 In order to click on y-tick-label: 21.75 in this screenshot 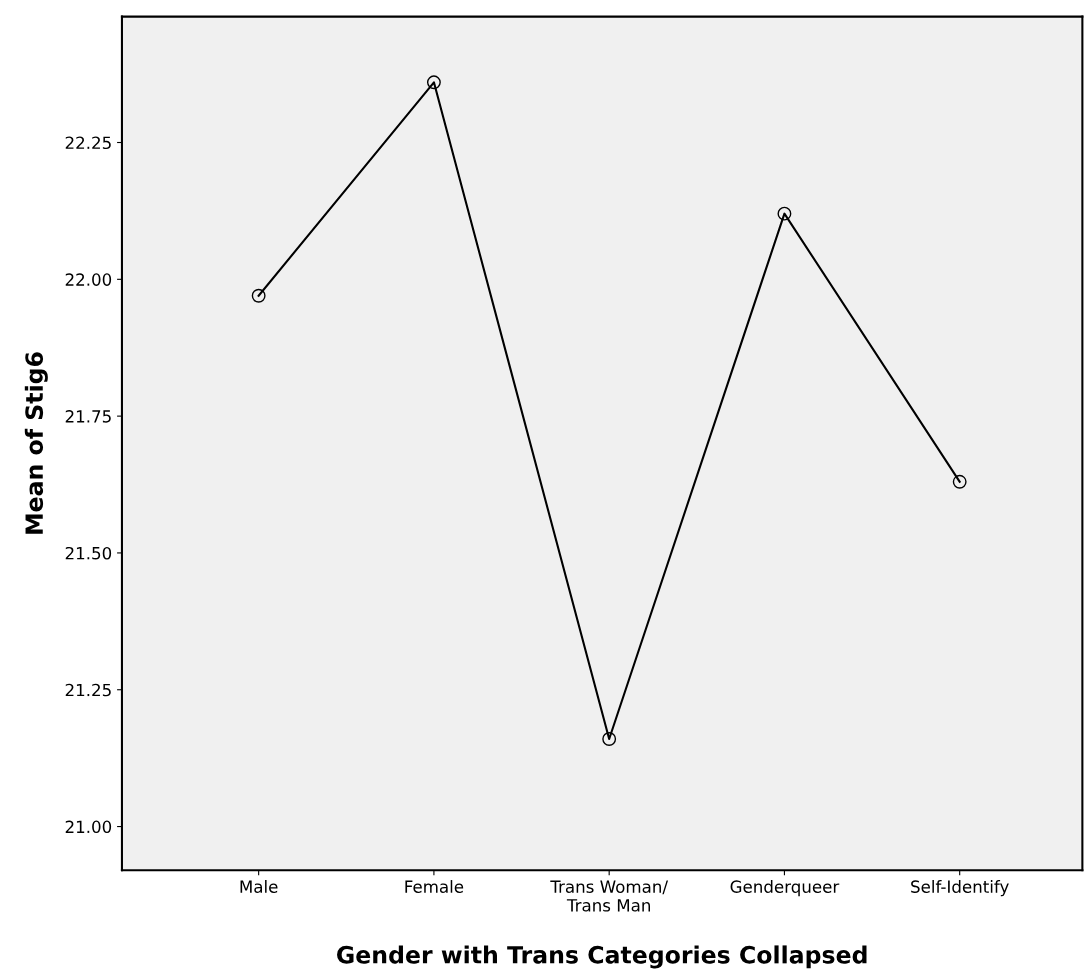, I will do `click(88, 416)`.